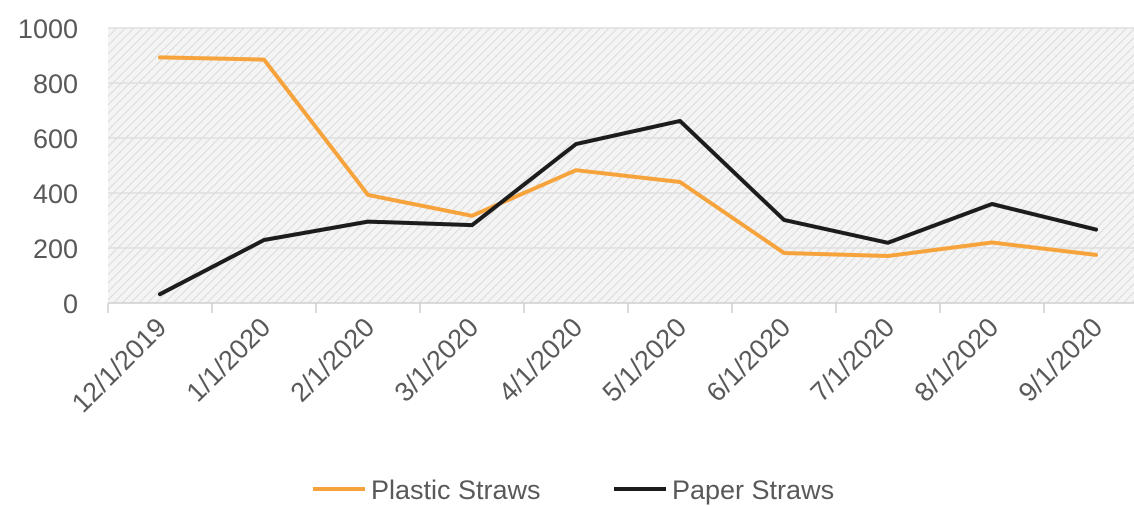 The width and height of the screenshot is (1134, 506). I want to click on y-tick-label: 600, so click(55, 139).